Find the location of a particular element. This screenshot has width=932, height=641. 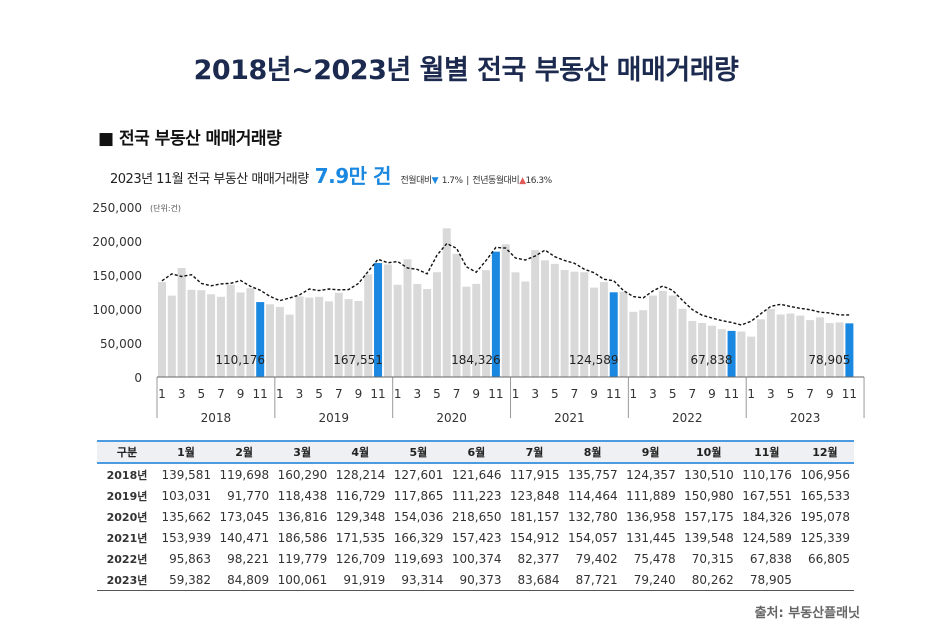

table-cell: 100,374 is located at coordinates (476, 558).